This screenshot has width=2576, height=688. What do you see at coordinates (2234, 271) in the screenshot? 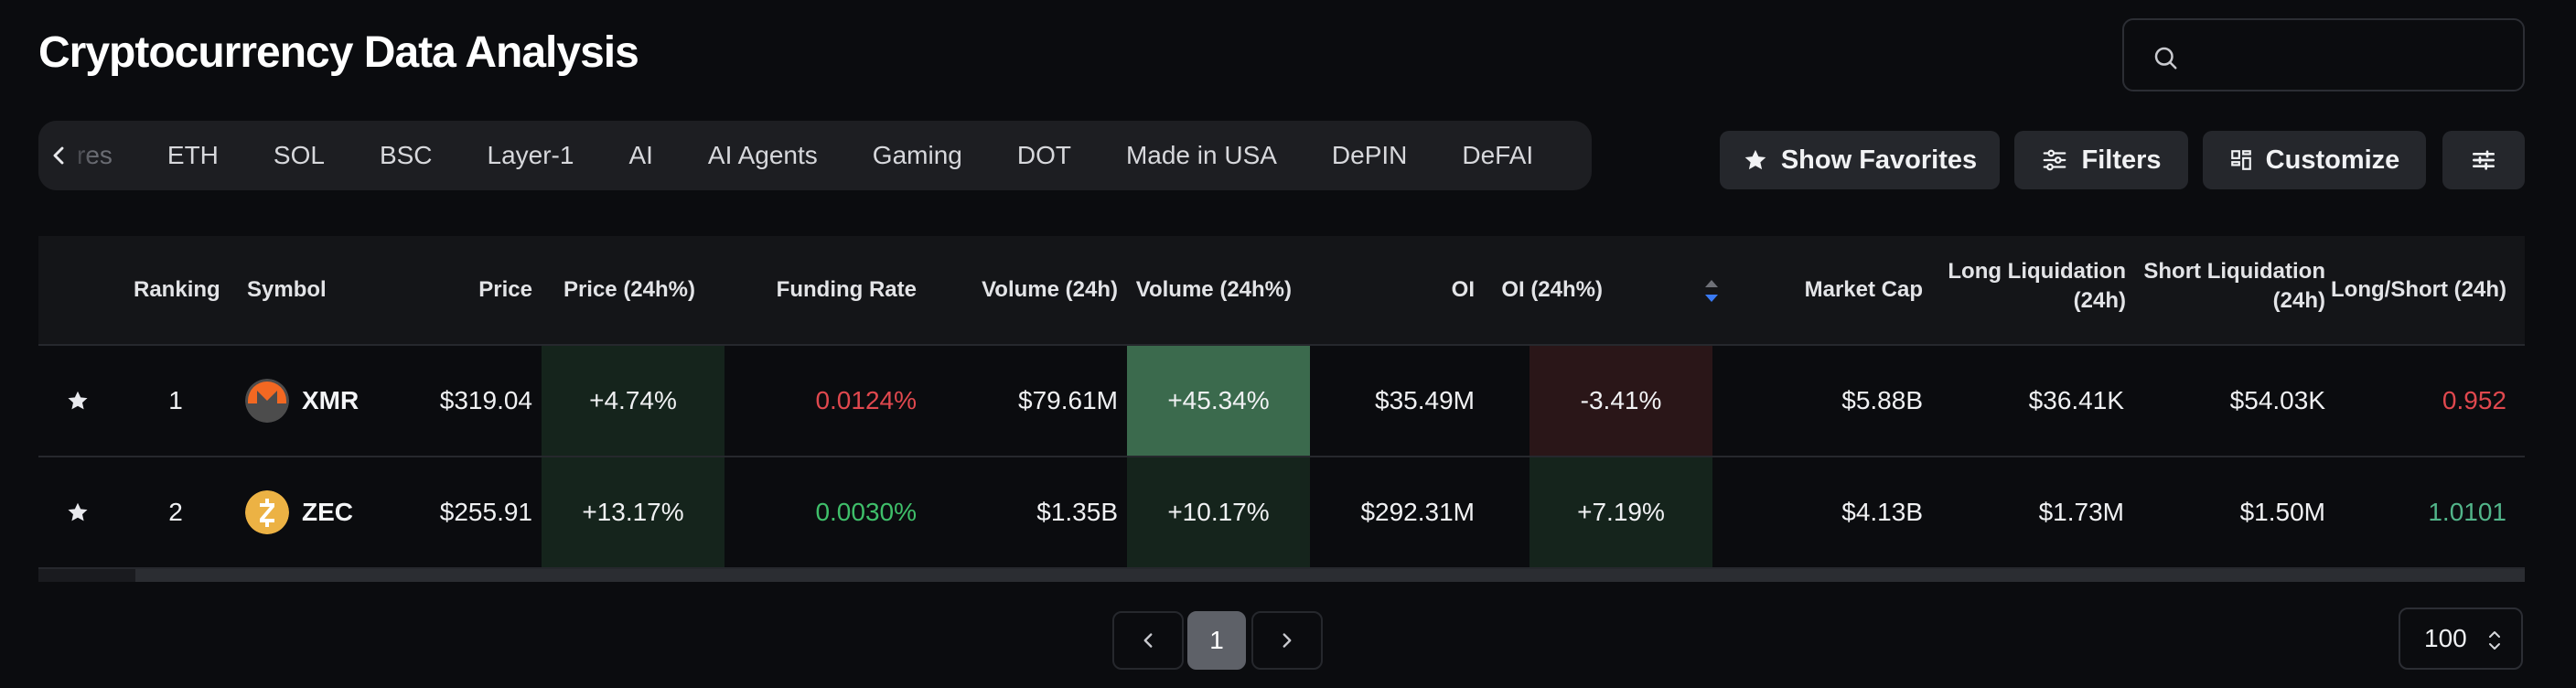
I see `header-short-liquidation-line1: Short Liquidation` at bounding box center [2234, 271].